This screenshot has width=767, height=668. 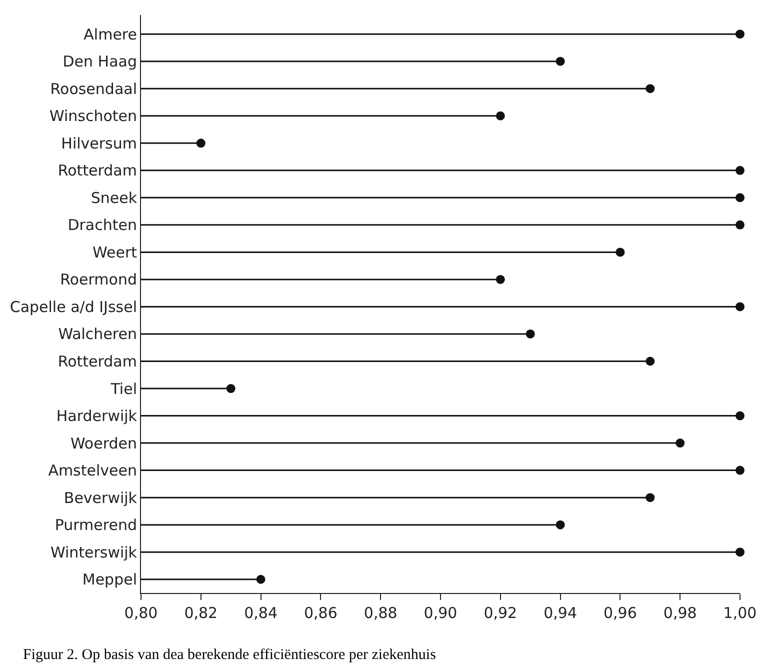 What do you see at coordinates (98, 279) in the screenshot?
I see `y-tick-label: Roermond` at bounding box center [98, 279].